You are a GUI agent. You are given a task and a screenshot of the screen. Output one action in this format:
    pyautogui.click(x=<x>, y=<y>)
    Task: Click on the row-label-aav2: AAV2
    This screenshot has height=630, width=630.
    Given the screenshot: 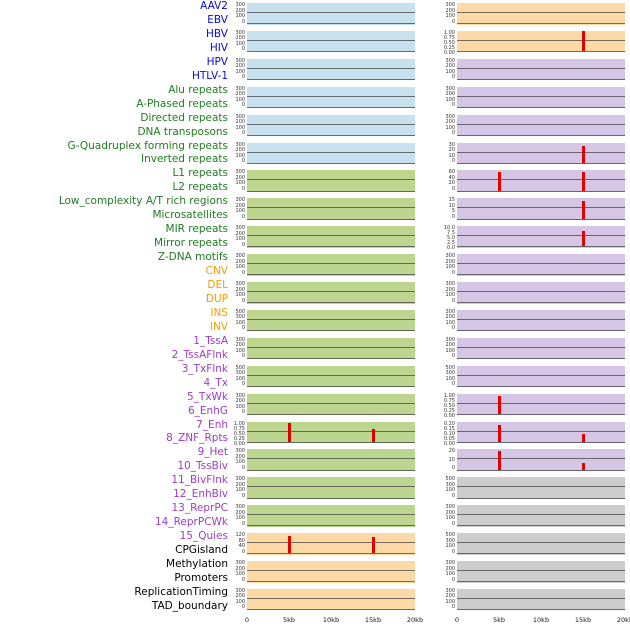 What is the action you would take?
    pyautogui.click(x=214, y=6)
    